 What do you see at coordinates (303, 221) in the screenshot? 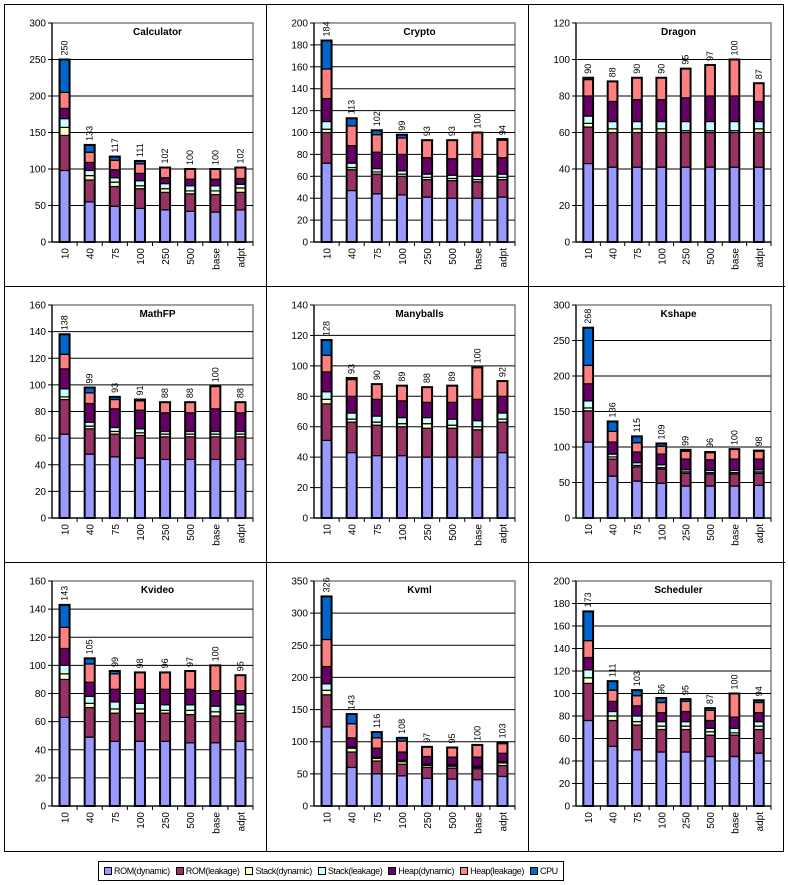
I see `y-tick-label: 20` at bounding box center [303, 221].